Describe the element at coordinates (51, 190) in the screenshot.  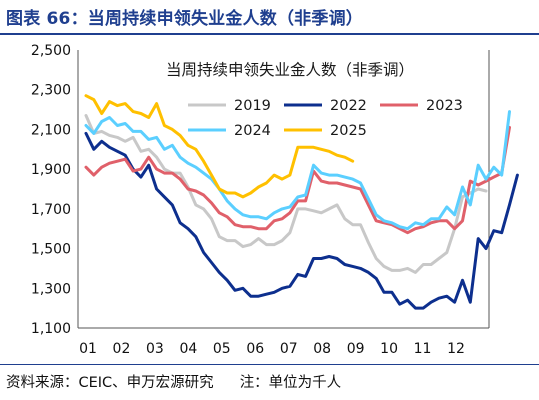
I see `y-axis-tick-labels: 1,100 1,300 1,500 1,700 1,900 2,100 2,300 2,500` at that location.